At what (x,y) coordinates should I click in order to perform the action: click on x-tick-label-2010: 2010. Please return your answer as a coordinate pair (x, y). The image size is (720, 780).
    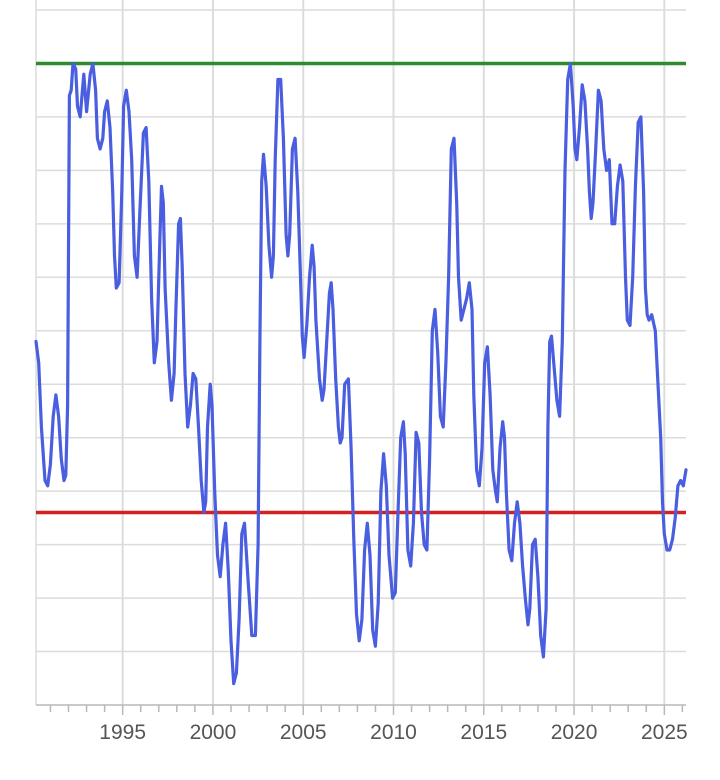
    Looking at the image, I should click on (393, 732).